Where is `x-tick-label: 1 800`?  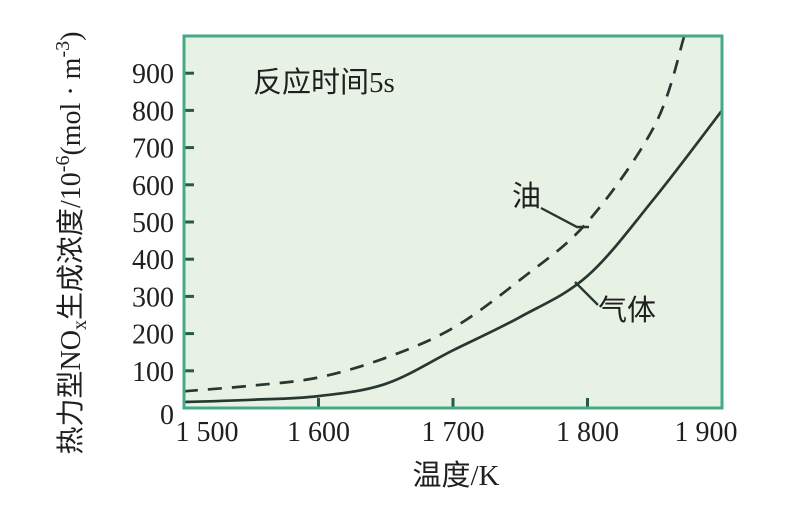
x-tick-label: 1 800 is located at coordinates (587, 432).